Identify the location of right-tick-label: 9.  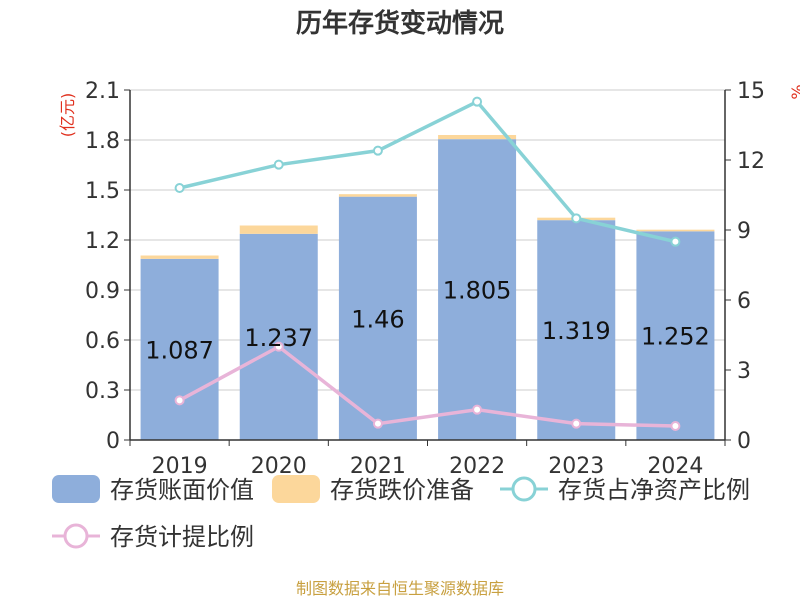
(744, 231).